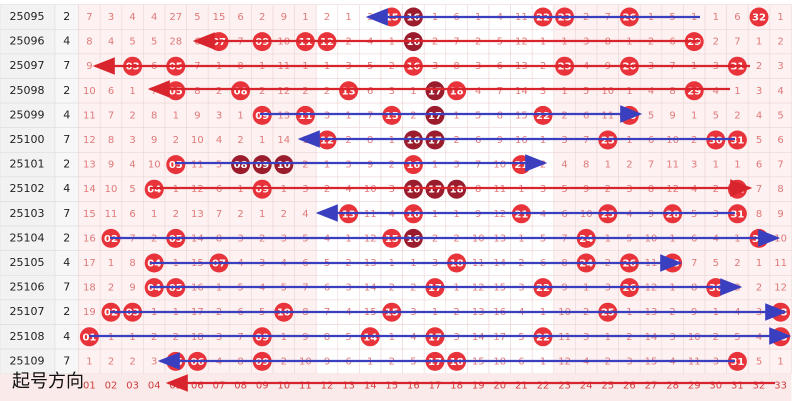 This screenshot has height=401, width=792. Describe the element at coordinates (435, 91) in the screenshot. I see `ball-number: 17` at that location.